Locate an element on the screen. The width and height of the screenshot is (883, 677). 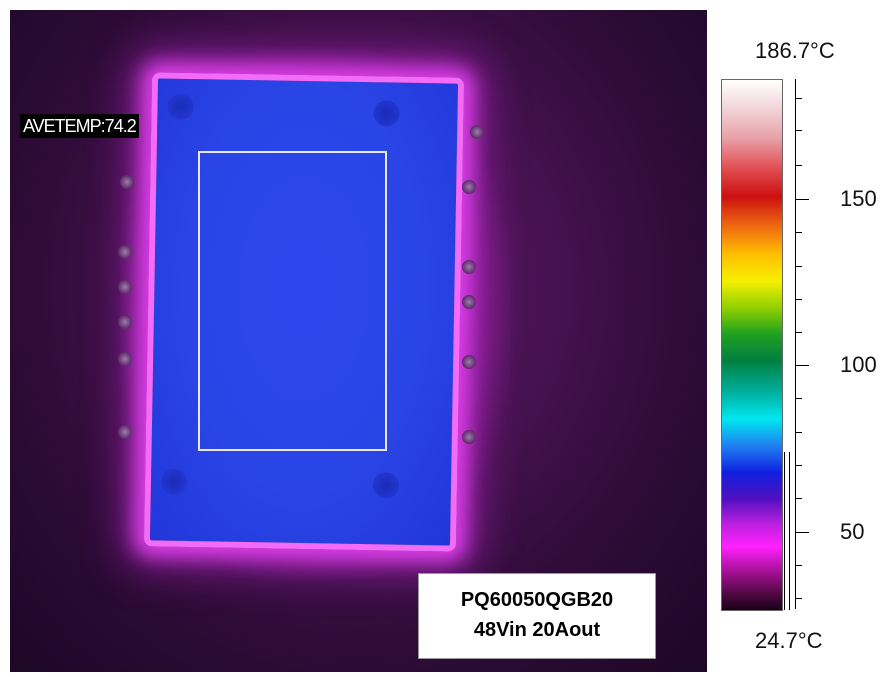
scale-tick-label: 50 is located at coordinates (852, 531).